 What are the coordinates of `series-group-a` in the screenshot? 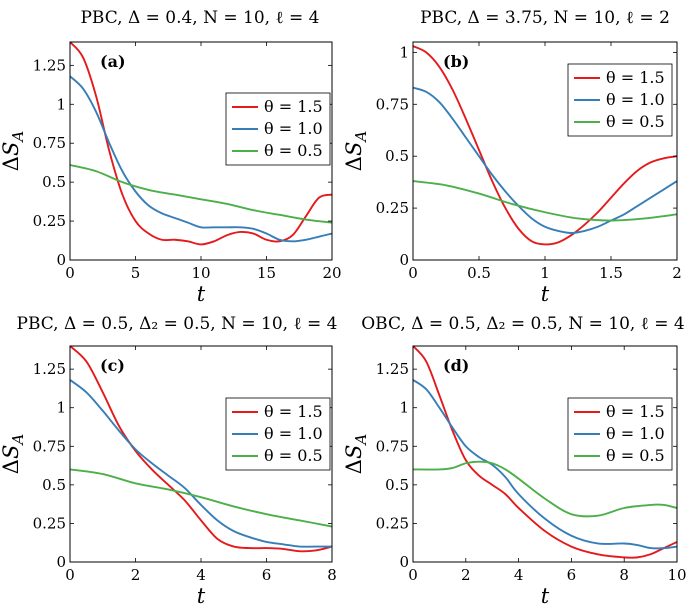 It's located at (201, 144).